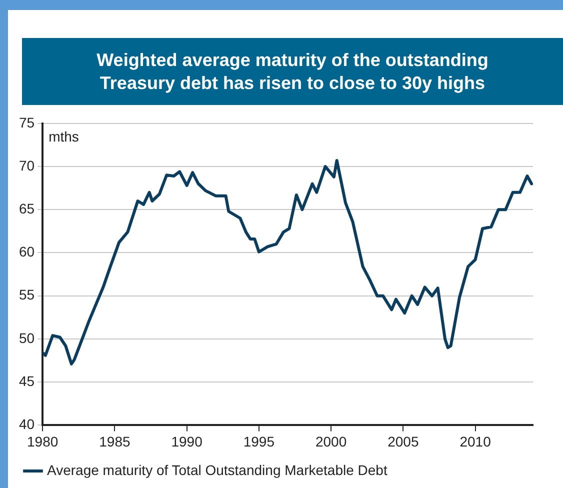  What do you see at coordinates (26, 252) in the screenshot?
I see `y-tick-label: 60` at bounding box center [26, 252].